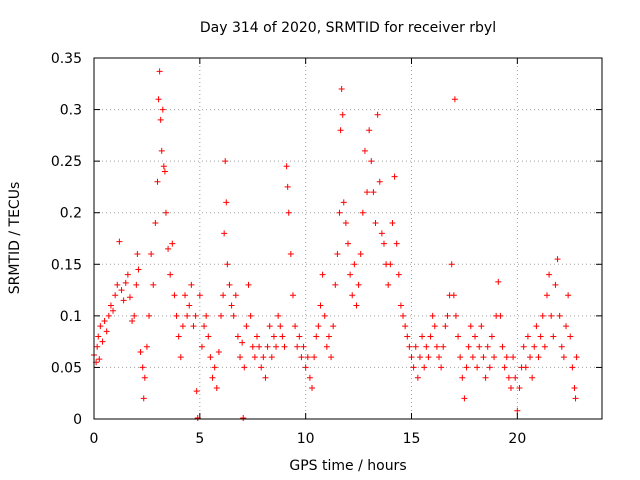 The width and height of the screenshot is (640, 480). Describe the element at coordinates (66, 59) in the screenshot. I see `y-tick-label: 0.35` at that location.